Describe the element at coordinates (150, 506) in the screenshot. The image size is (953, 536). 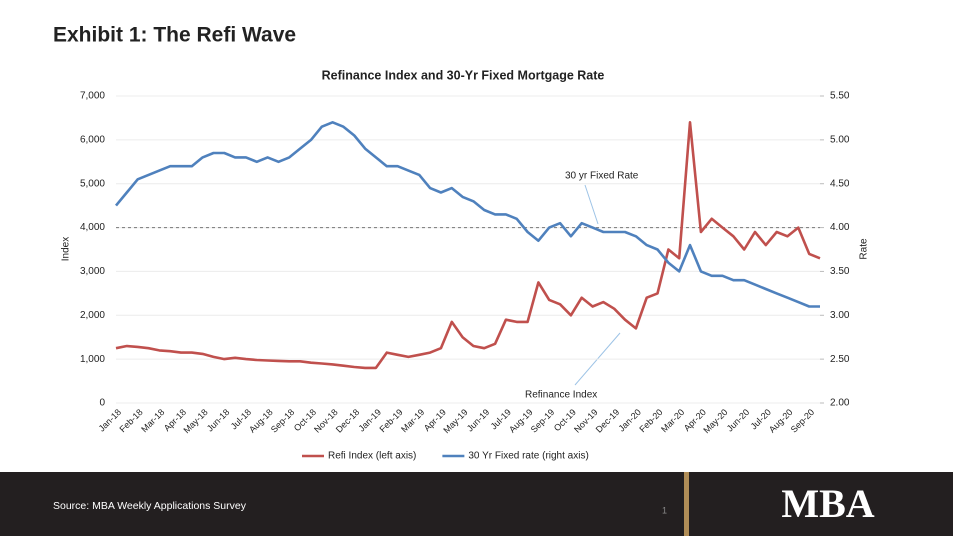
I see `source-note: Source: MBA Weekly Applications Survey` at that location.